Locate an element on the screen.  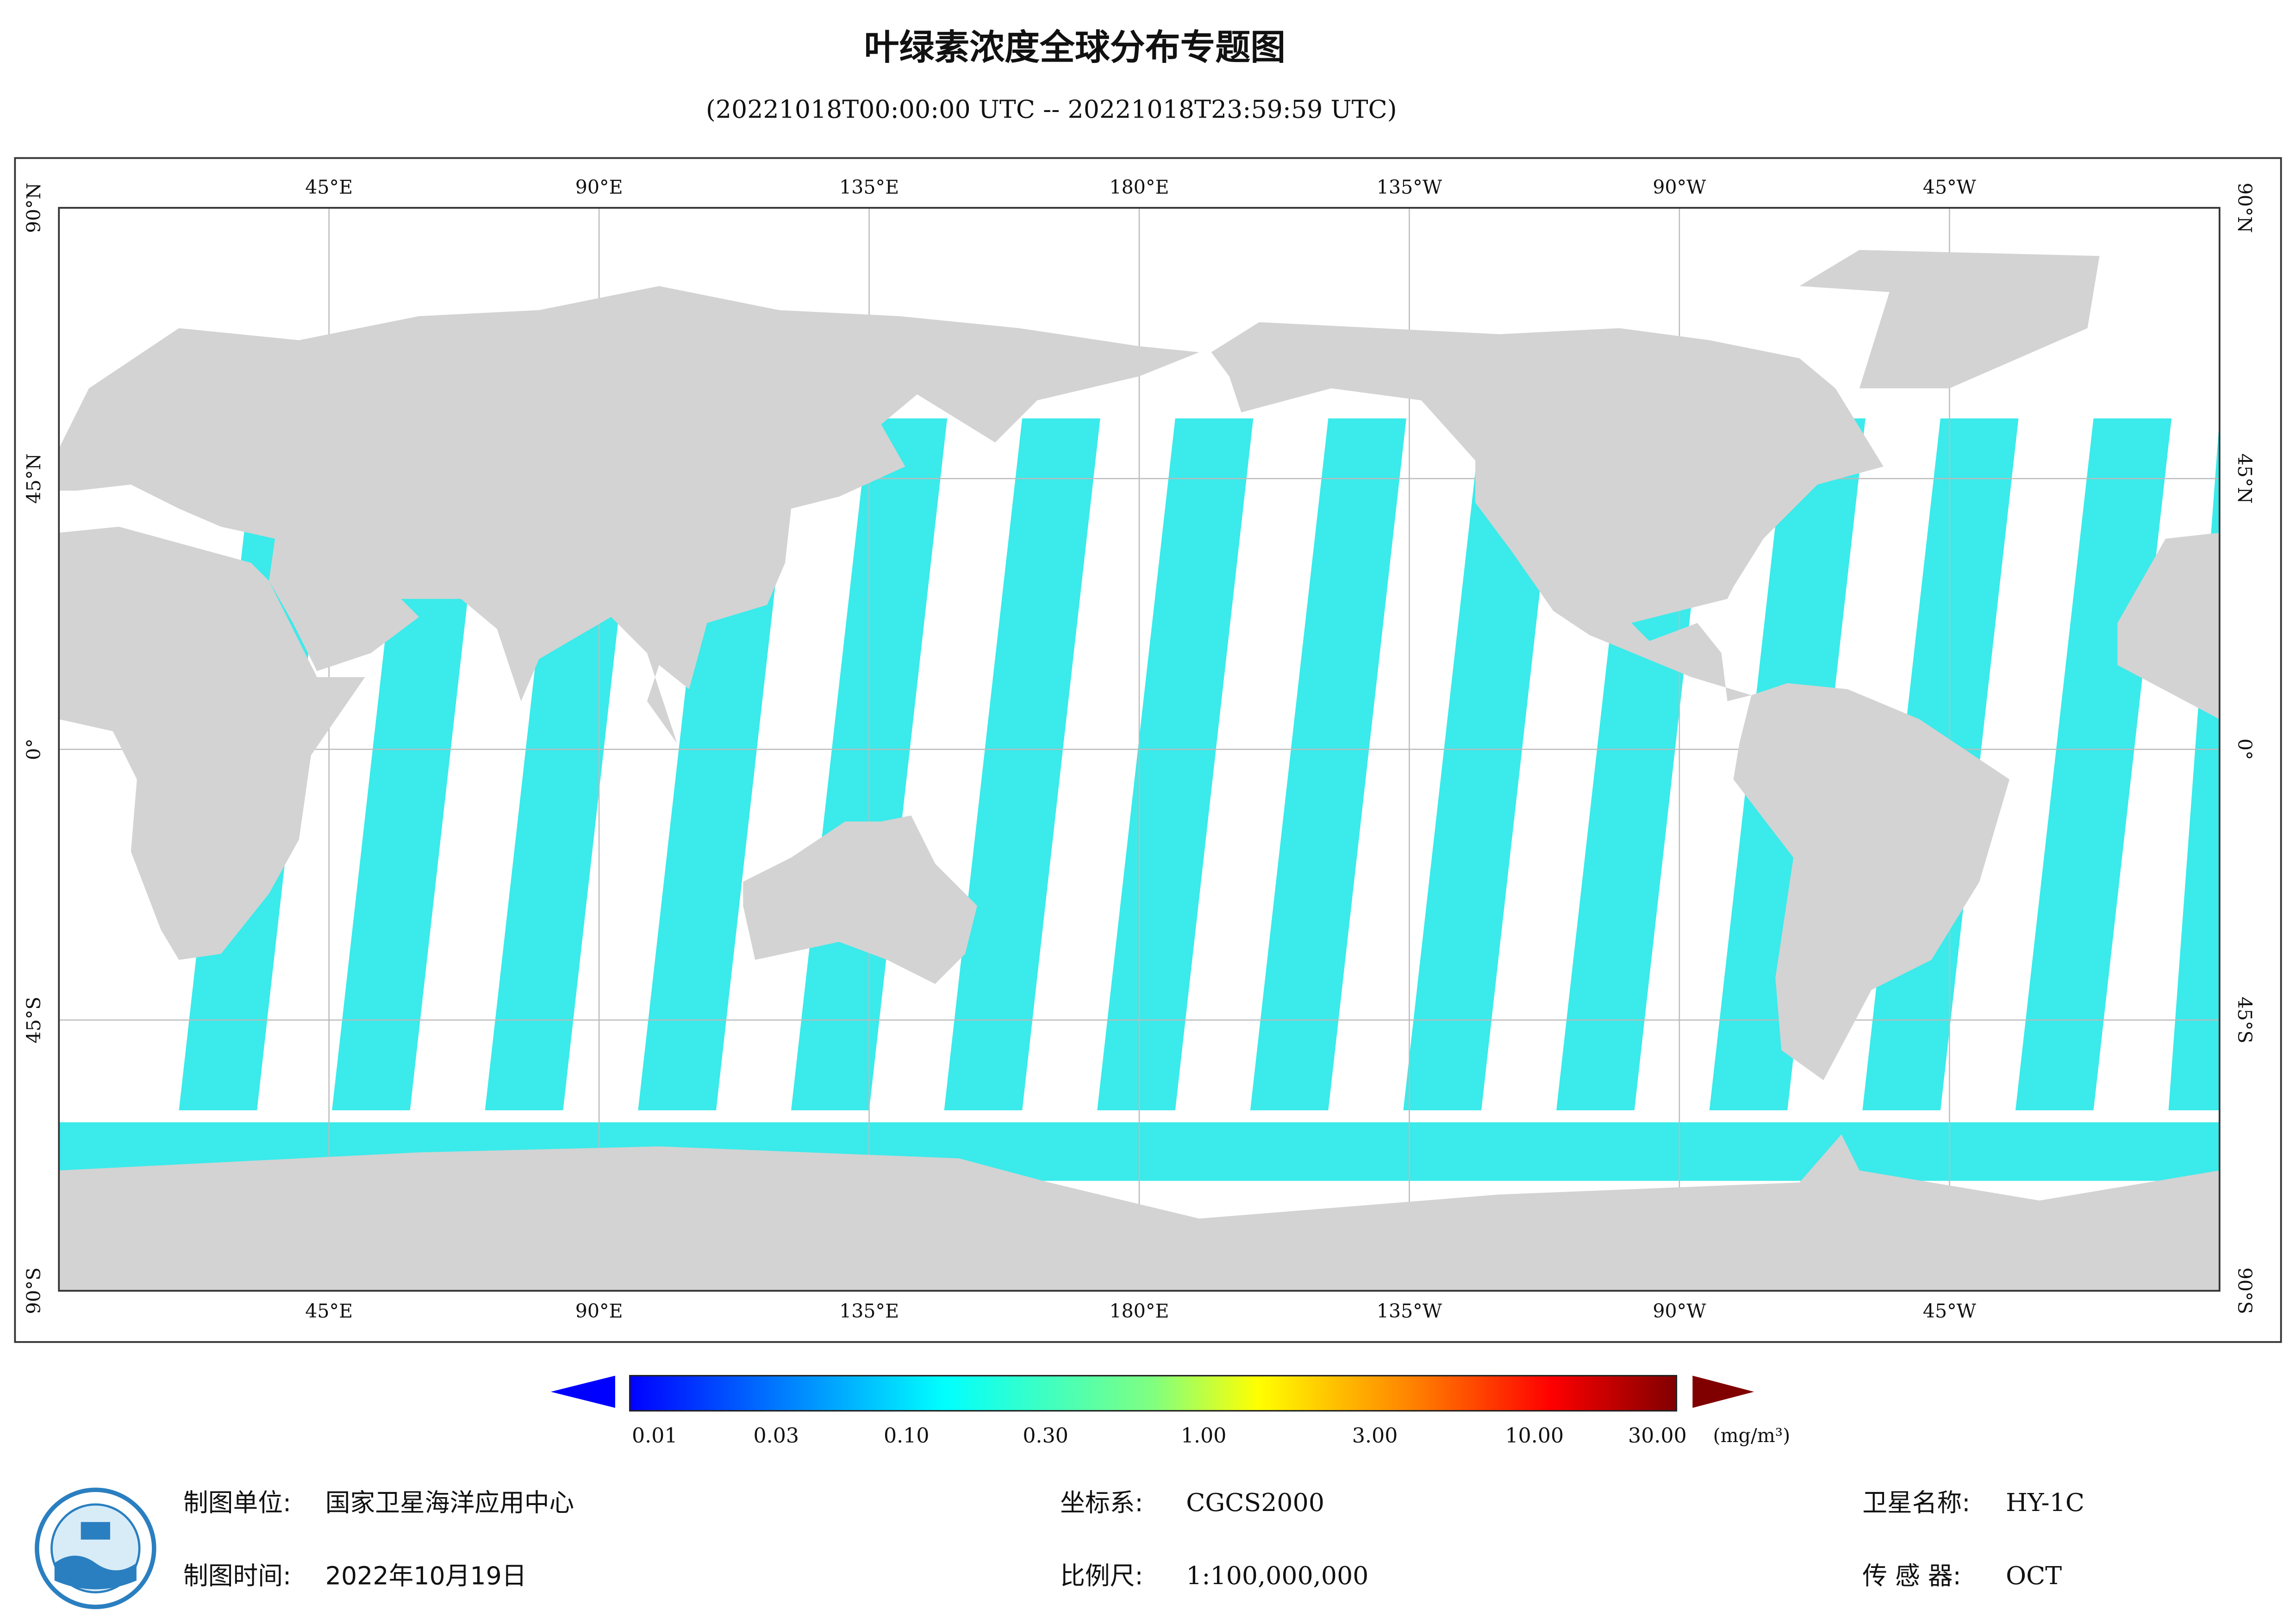
footer-label: 制图时间: is located at coordinates (237, 1576).